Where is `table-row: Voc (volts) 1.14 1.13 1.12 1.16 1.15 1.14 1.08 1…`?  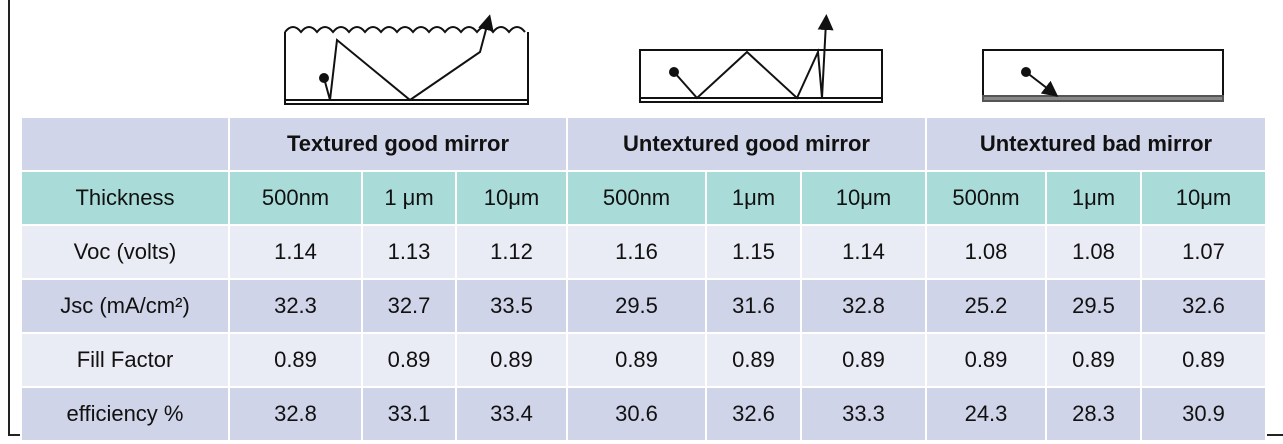 table-row: Voc (volts) 1.14 1.13 1.12 1.16 1.15 1.14 1.08 1… is located at coordinates (643, 252).